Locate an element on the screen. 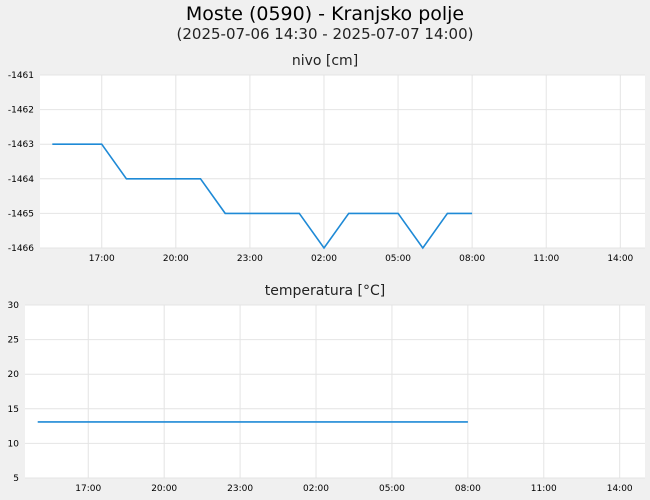  nivo-panel-title: nivo [cm] is located at coordinates (325, 61).